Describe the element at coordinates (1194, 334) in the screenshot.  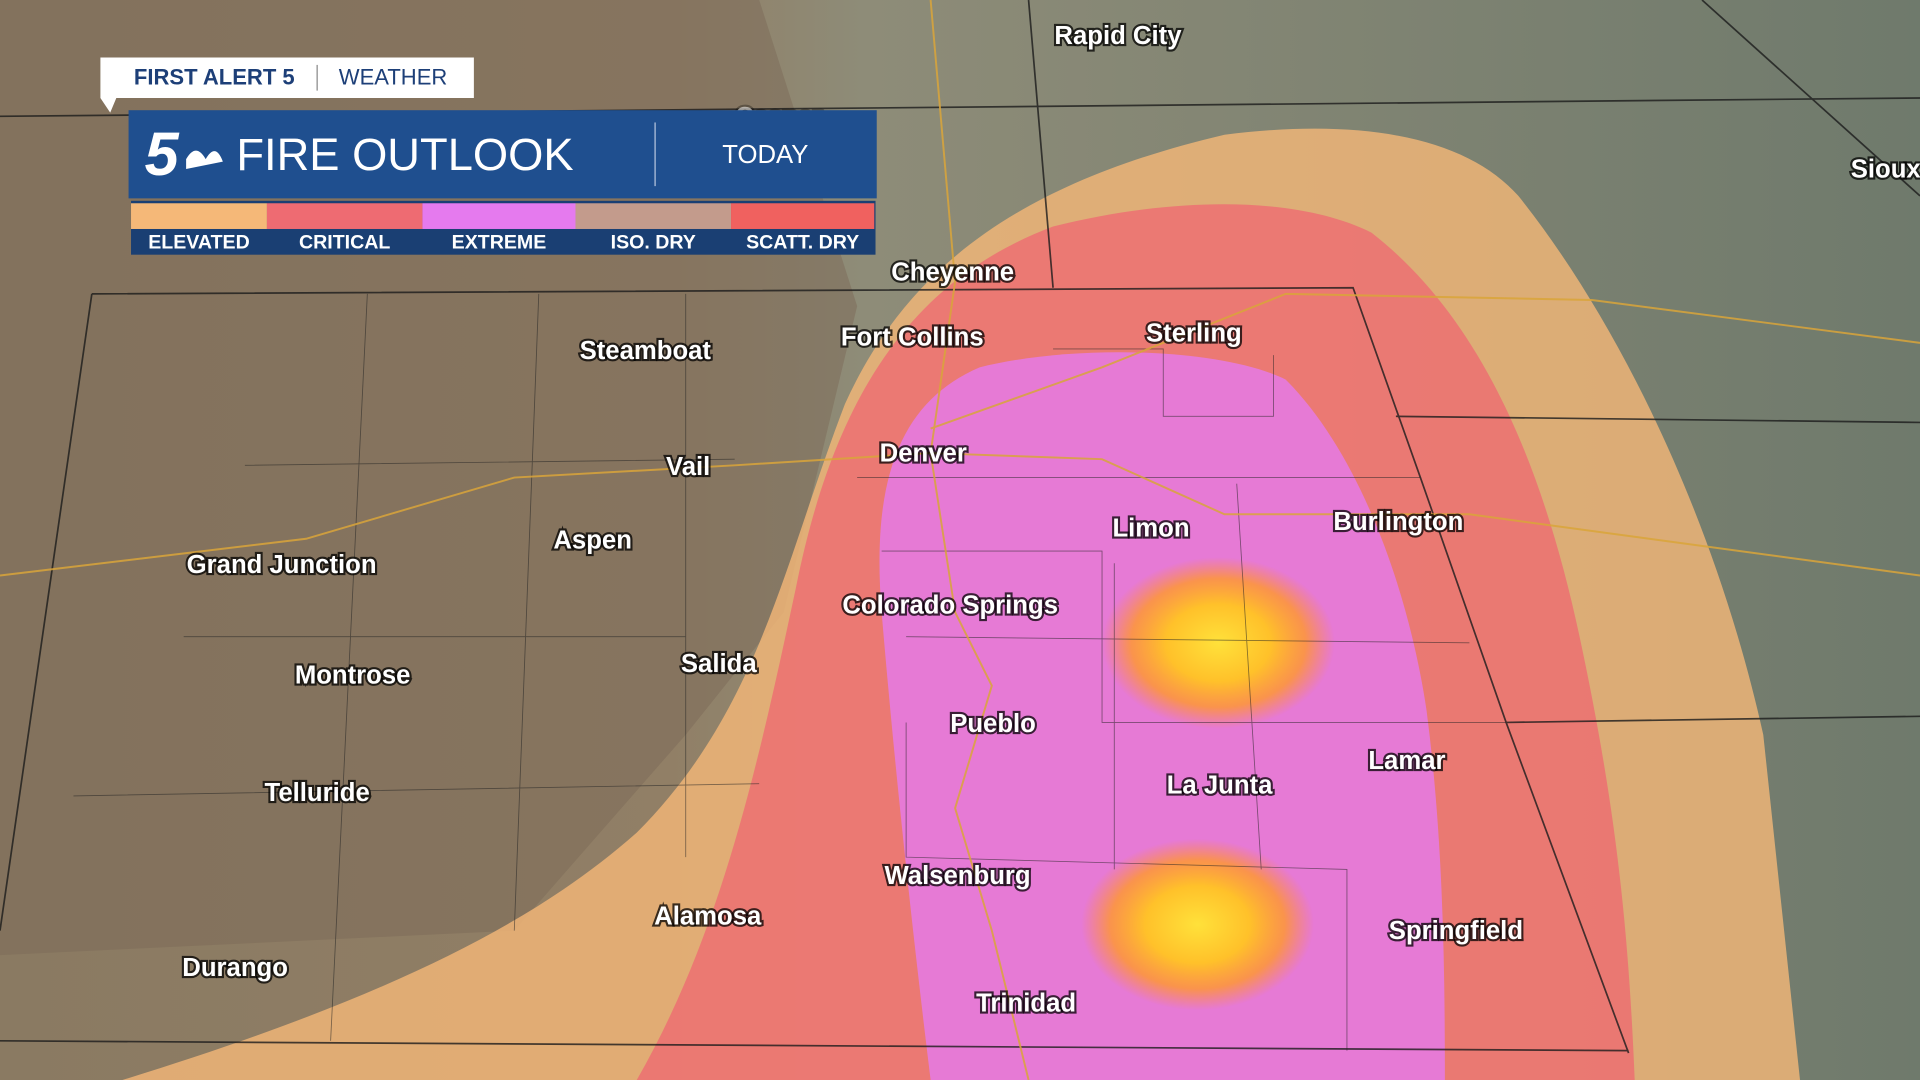
I see `city-label: Sterling` at that location.